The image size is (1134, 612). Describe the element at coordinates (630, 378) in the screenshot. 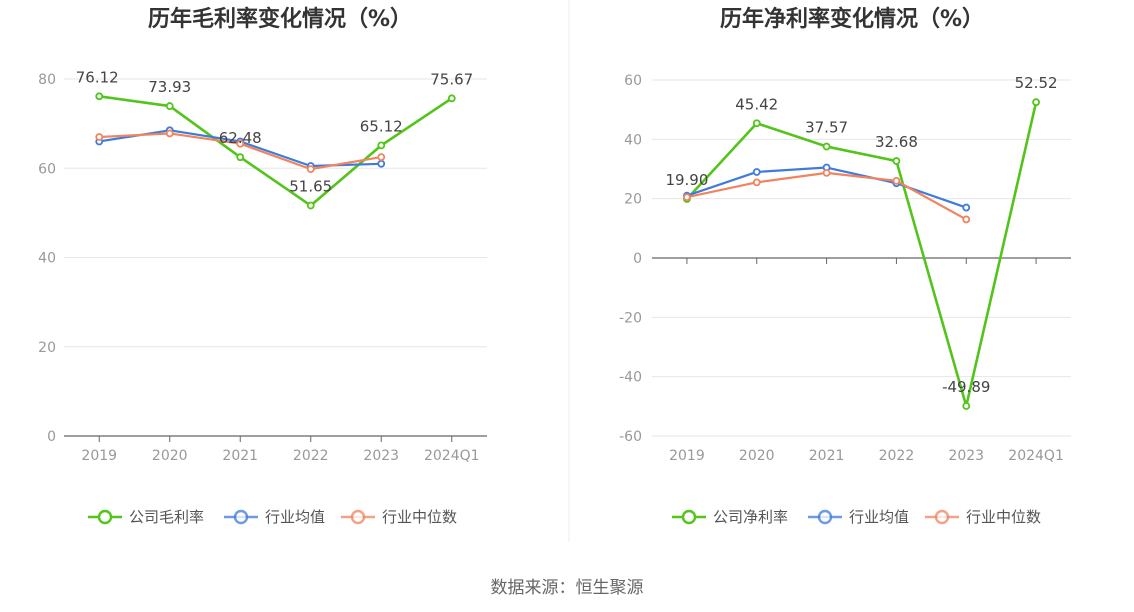

I see `y-tick-label: -40` at that location.